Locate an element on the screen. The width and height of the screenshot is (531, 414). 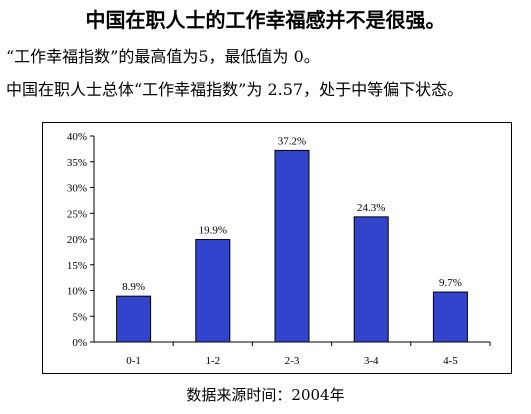
x-tick-label: 2-3 is located at coordinates (292, 361).